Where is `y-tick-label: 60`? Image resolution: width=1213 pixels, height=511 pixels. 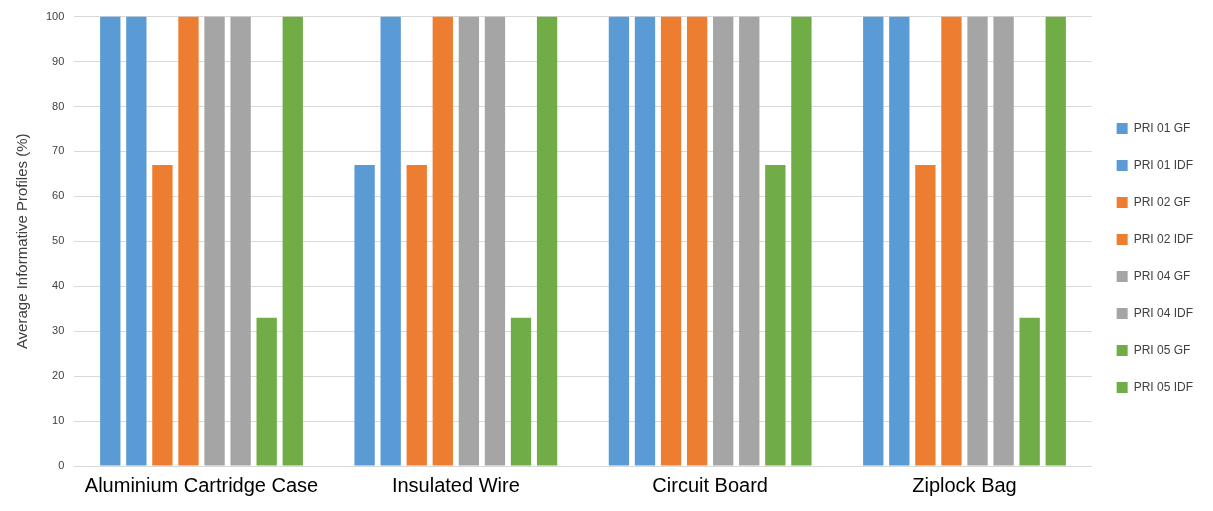
y-tick-label: 60 is located at coordinates (58, 195).